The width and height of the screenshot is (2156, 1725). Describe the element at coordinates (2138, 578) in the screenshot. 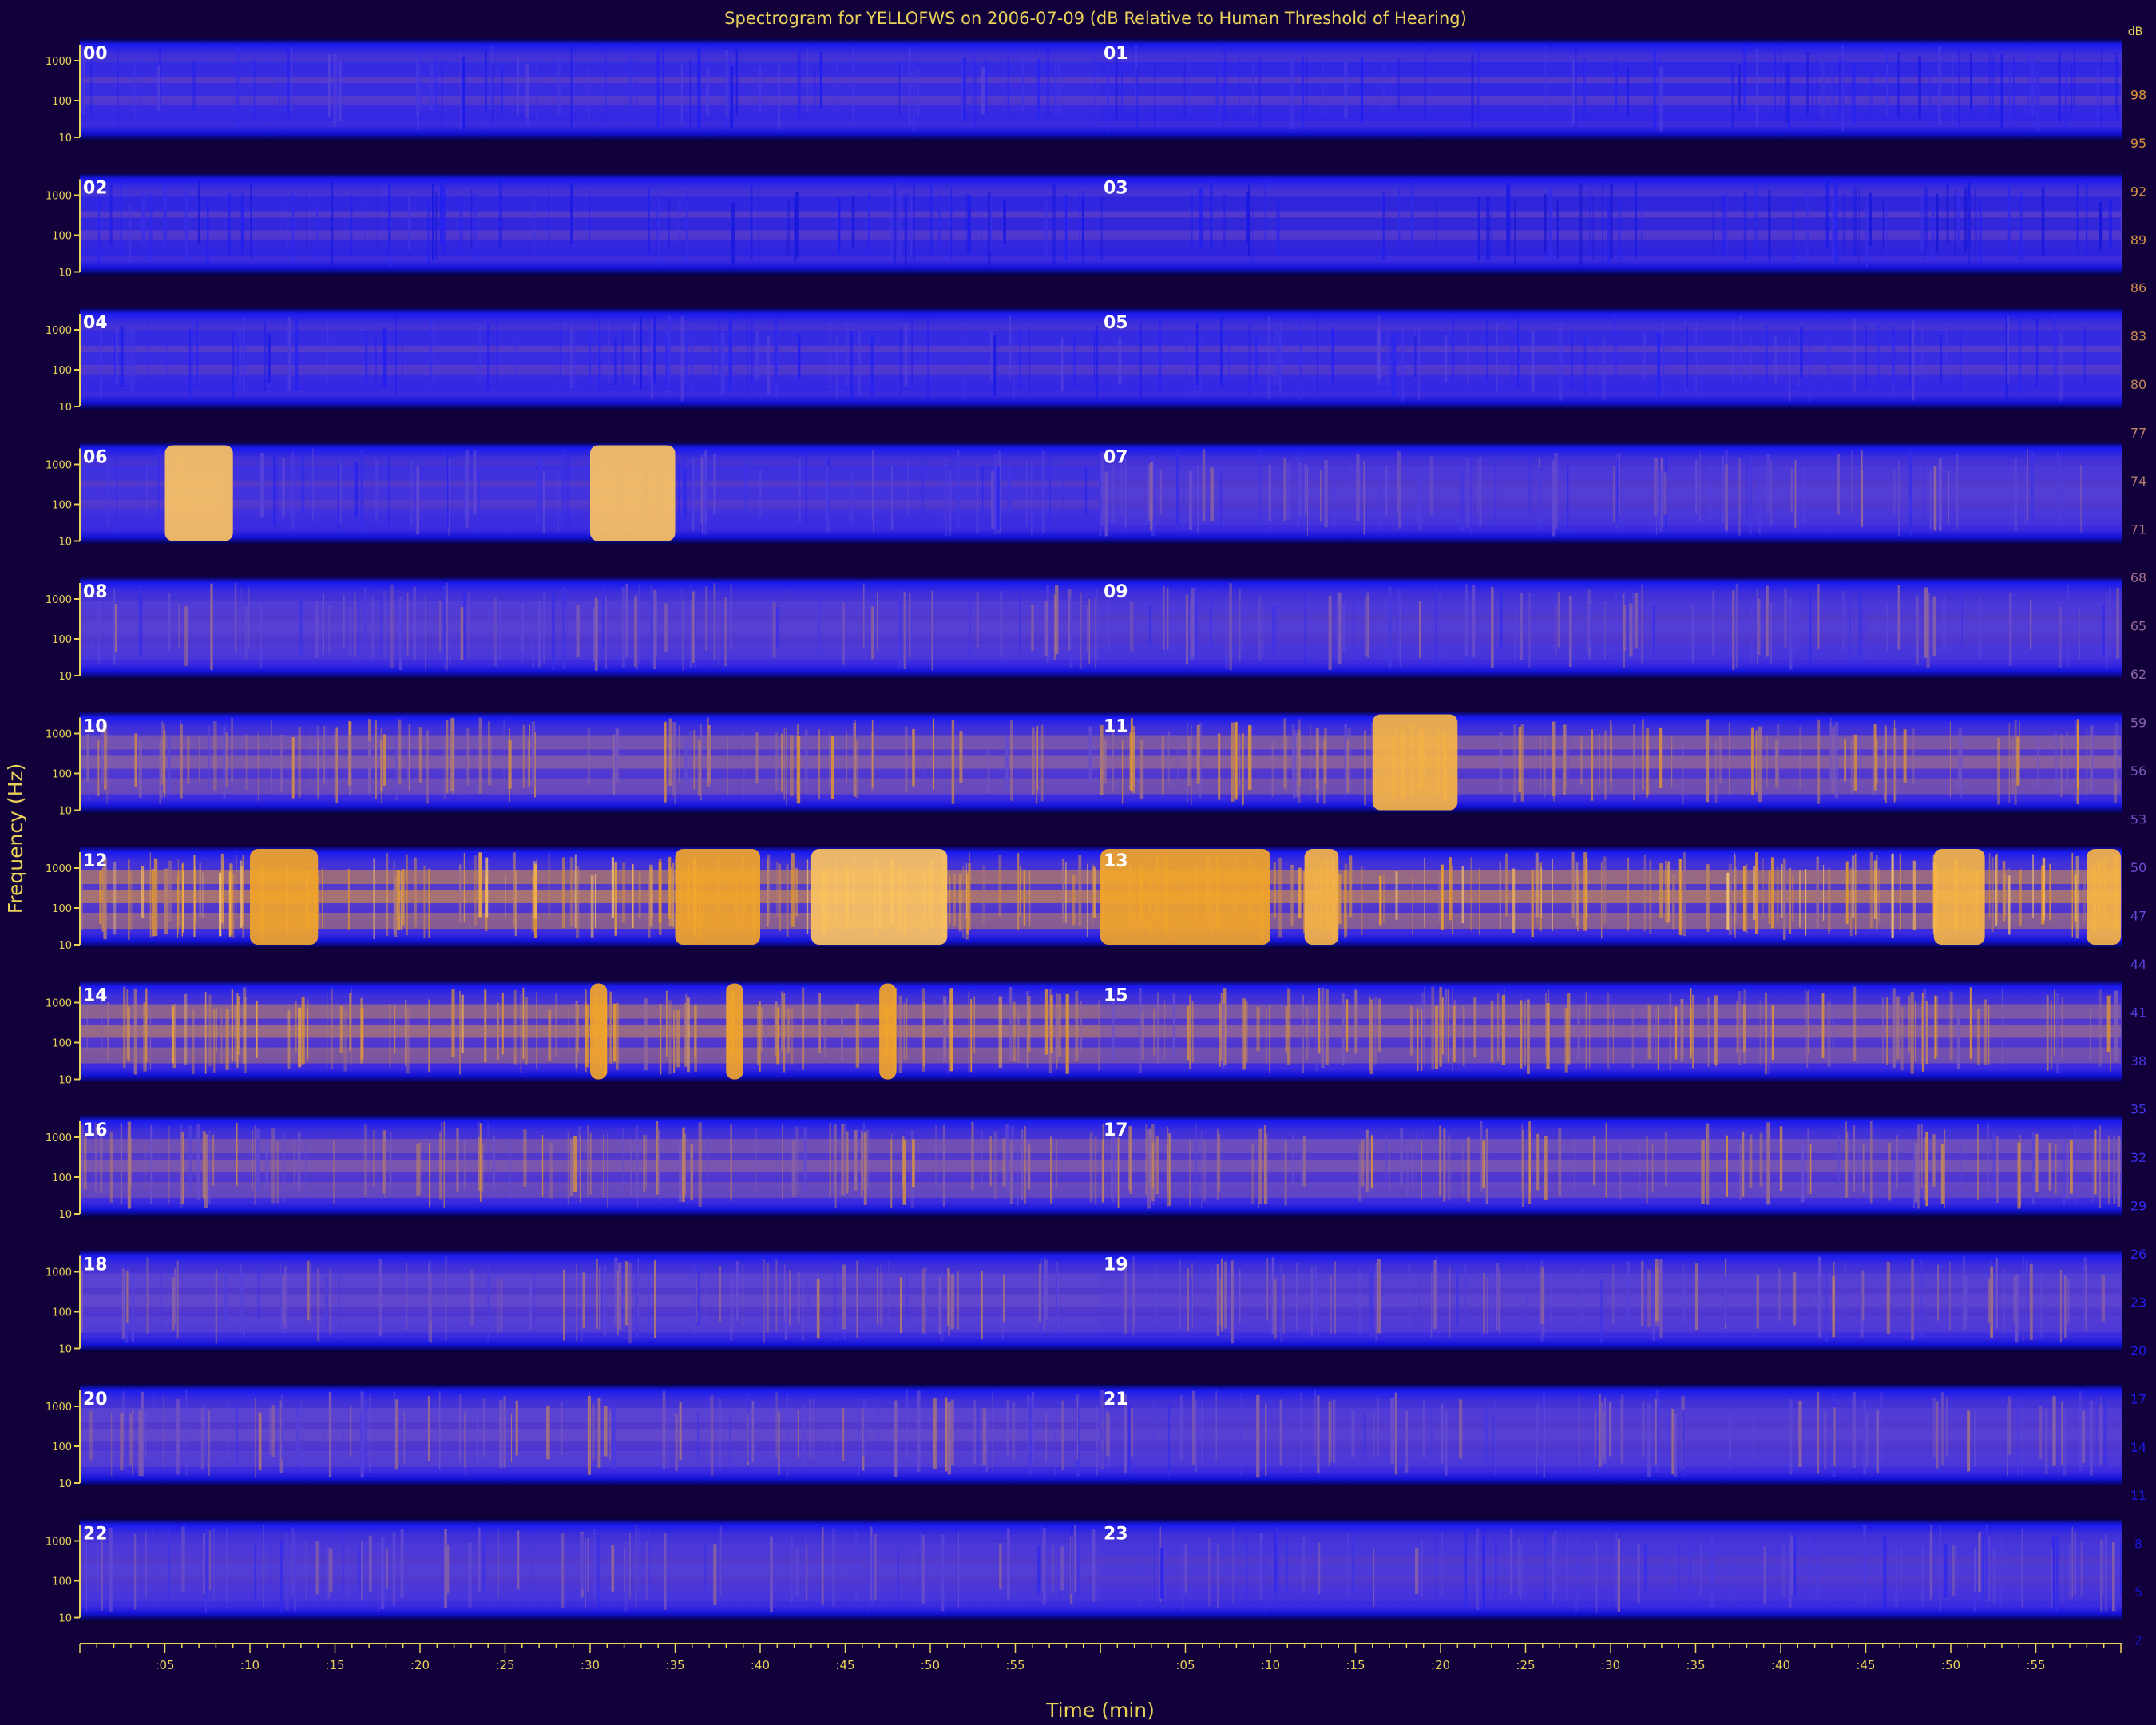

I see `colorbar-tick-label: 68` at that location.